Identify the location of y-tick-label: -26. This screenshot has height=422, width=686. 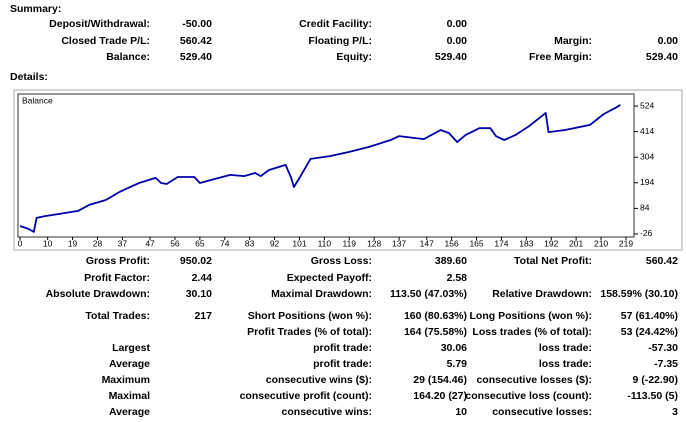
(646, 233).